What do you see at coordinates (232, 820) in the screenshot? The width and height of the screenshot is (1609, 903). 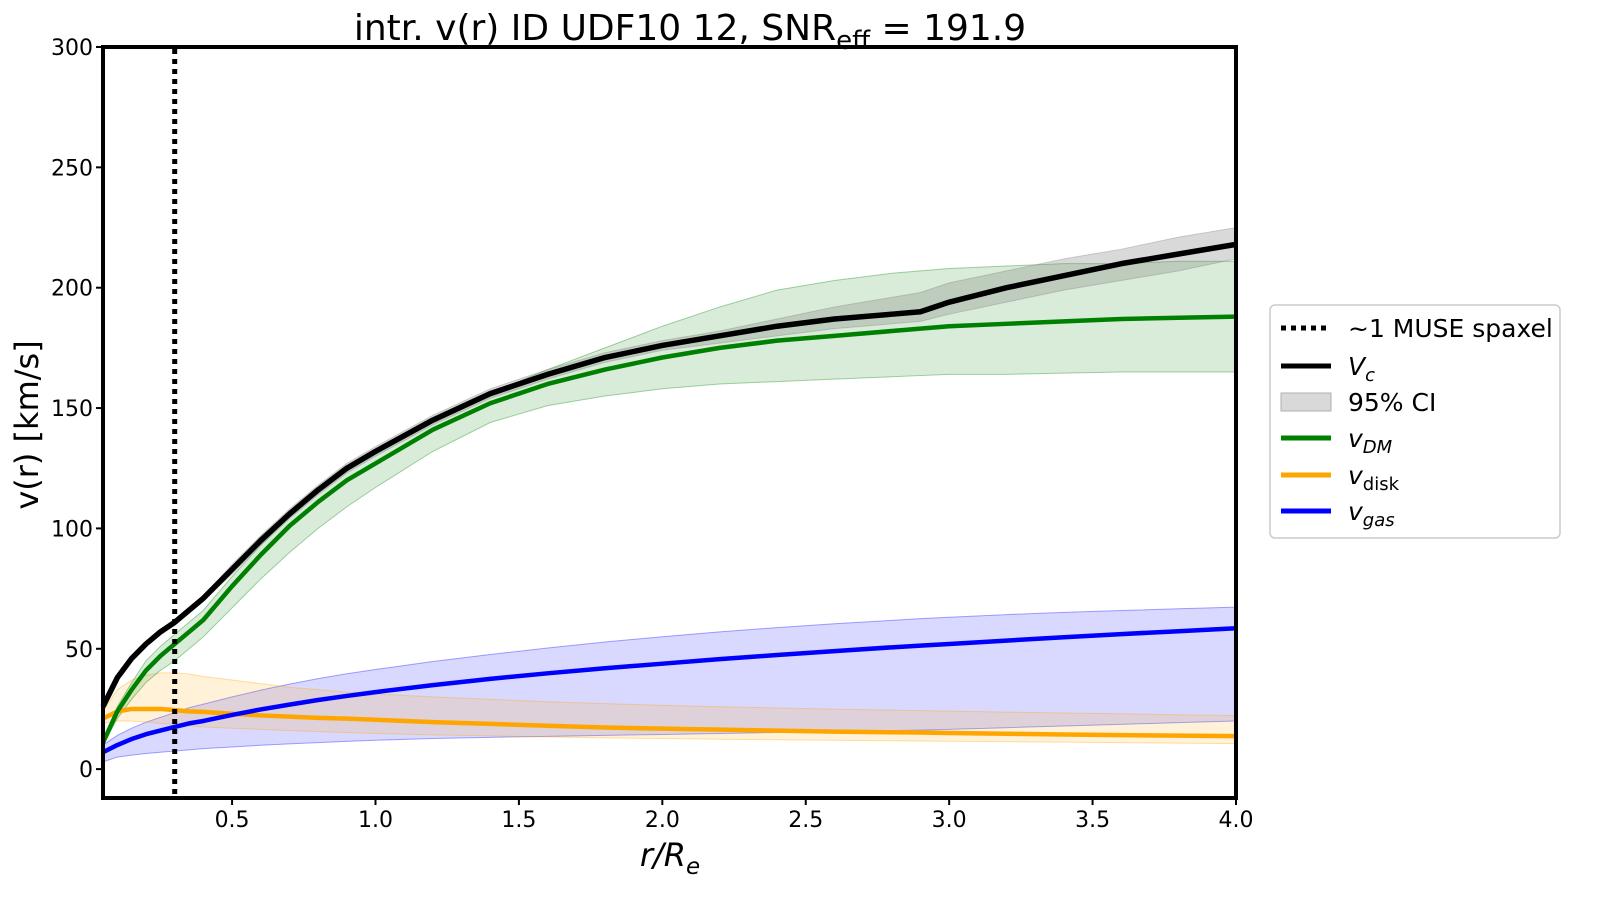 I see `x-tick-label: 0.5` at bounding box center [232, 820].